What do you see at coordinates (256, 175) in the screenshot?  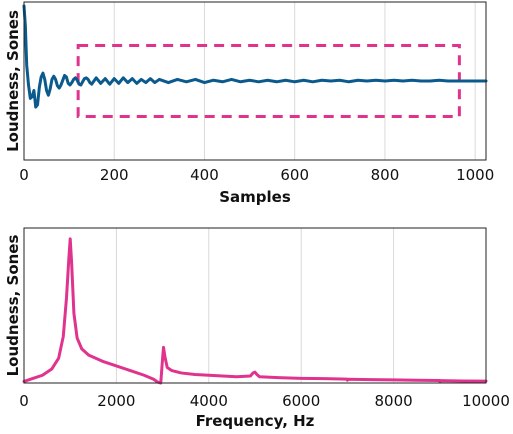 I see `top-chart-x-ticks: 0 200 400 600 800 1000` at bounding box center [256, 175].